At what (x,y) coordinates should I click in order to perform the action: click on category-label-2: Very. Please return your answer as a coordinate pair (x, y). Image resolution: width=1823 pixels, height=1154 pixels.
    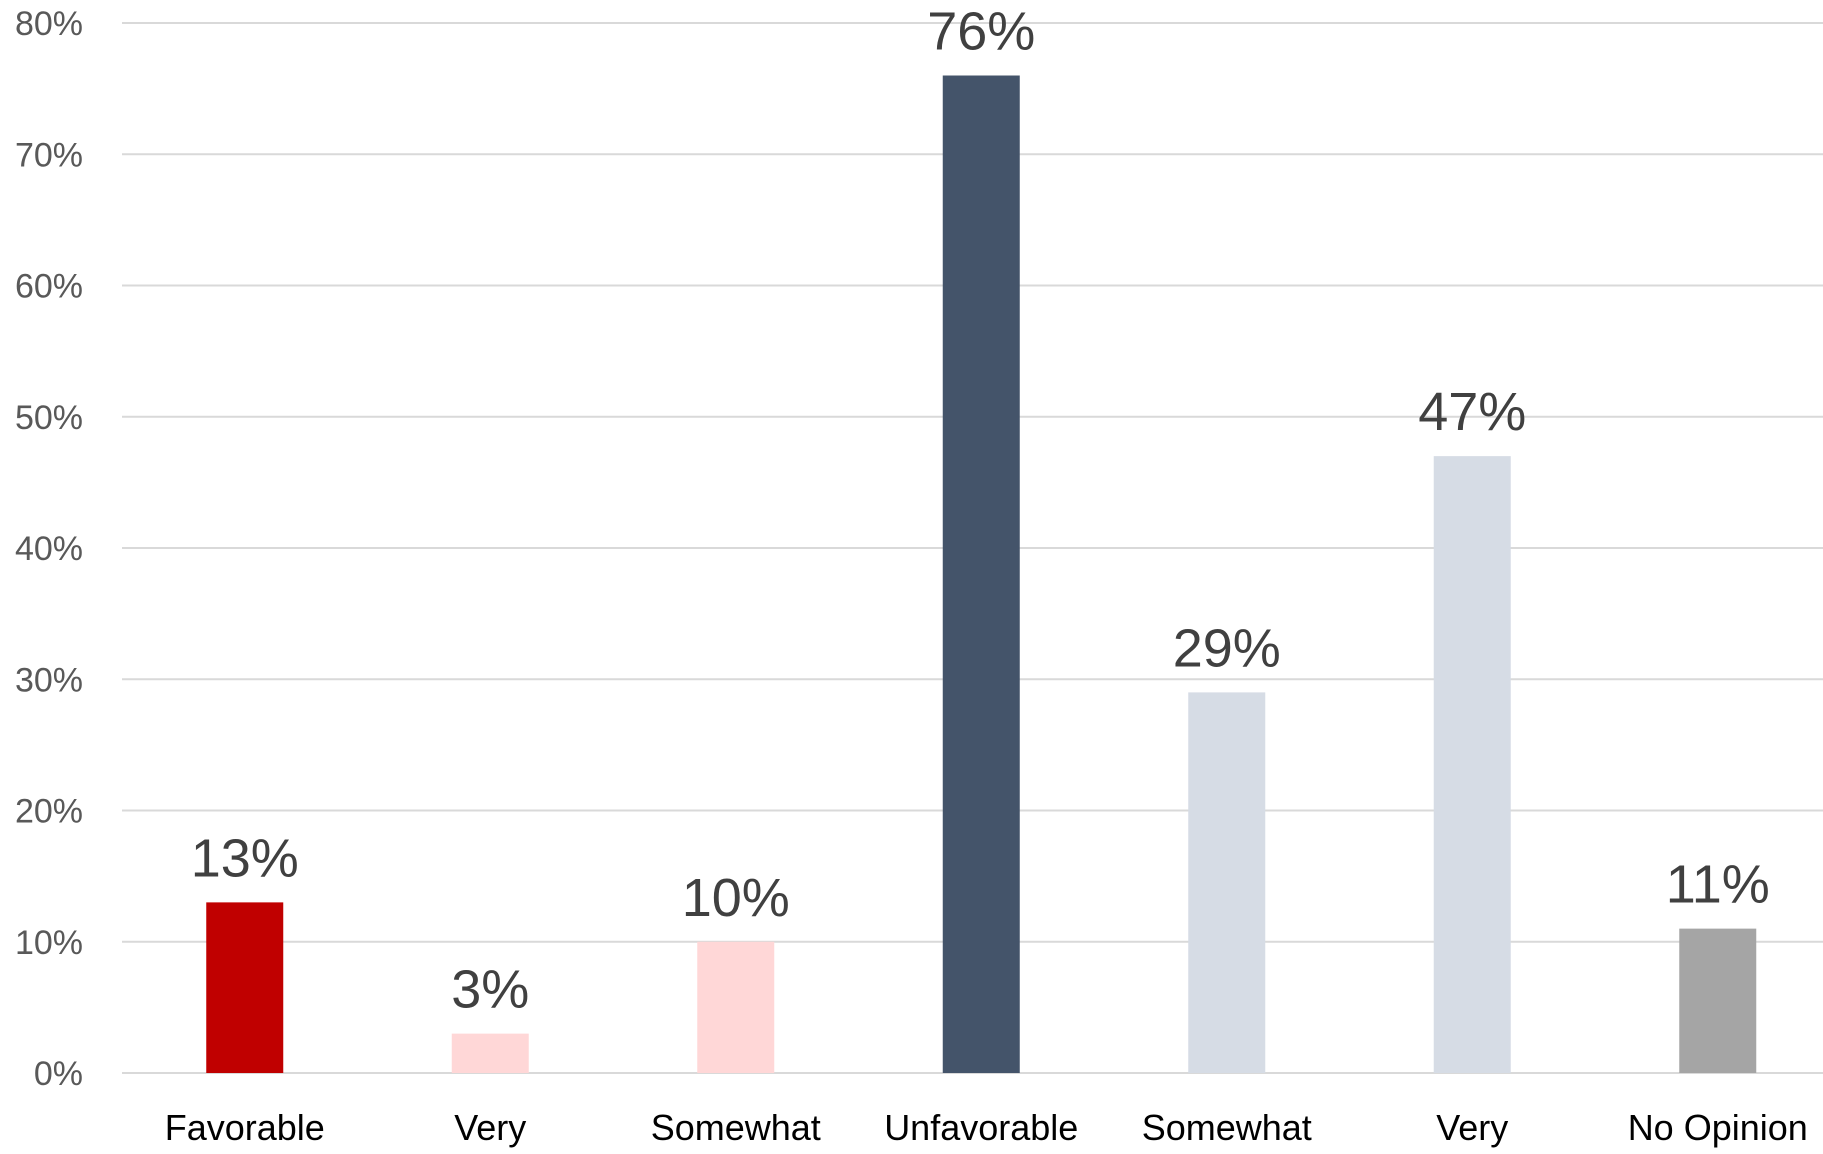
    Looking at the image, I should click on (490, 1127).